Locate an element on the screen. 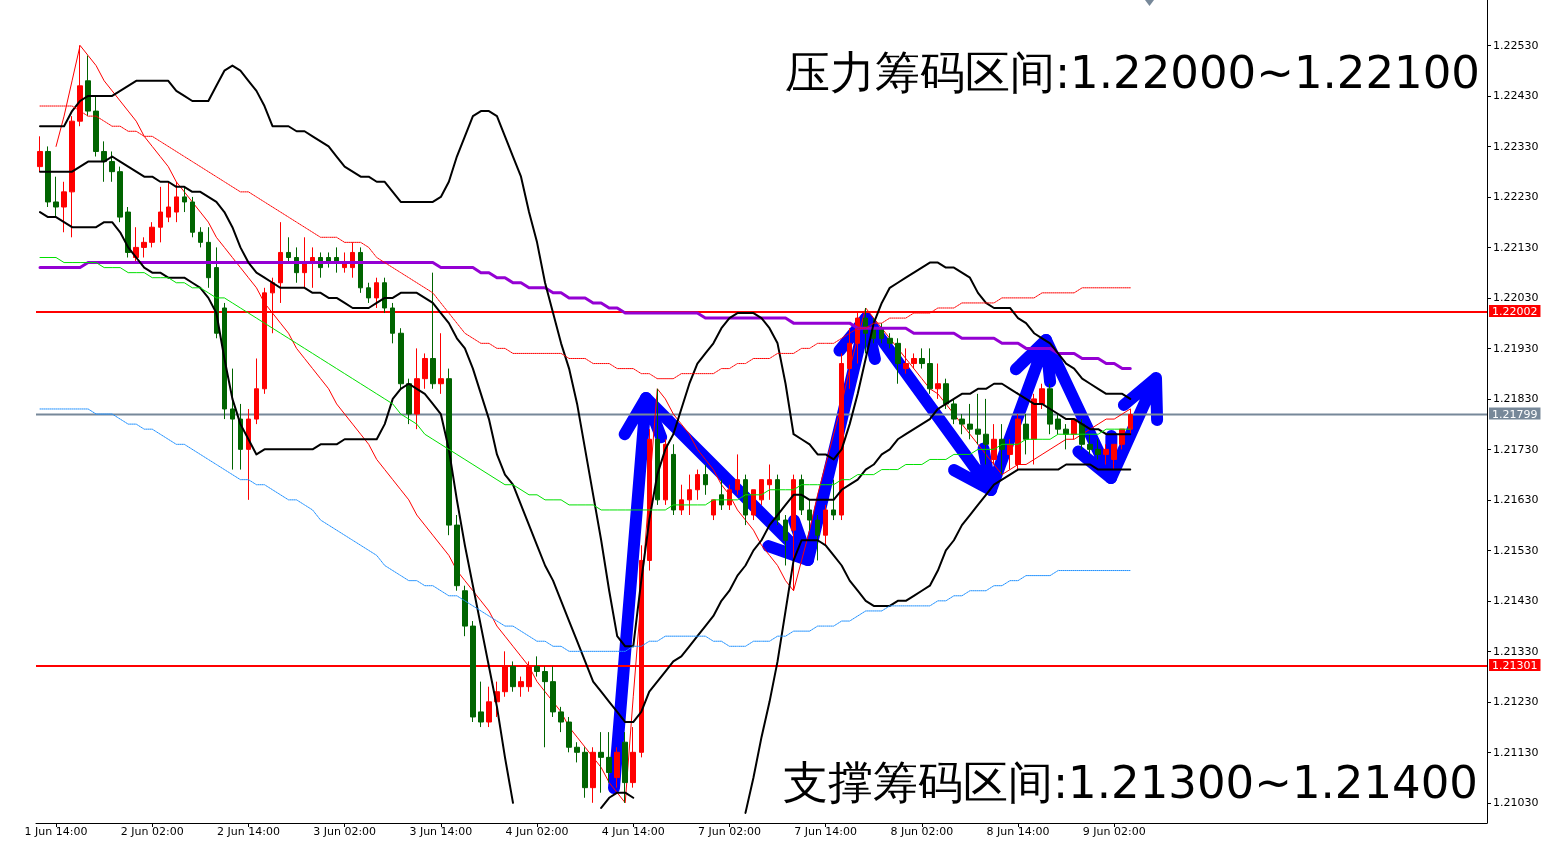 The image size is (1544, 843). y-tick-label: 1.21430 is located at coordinates (1516, 601).